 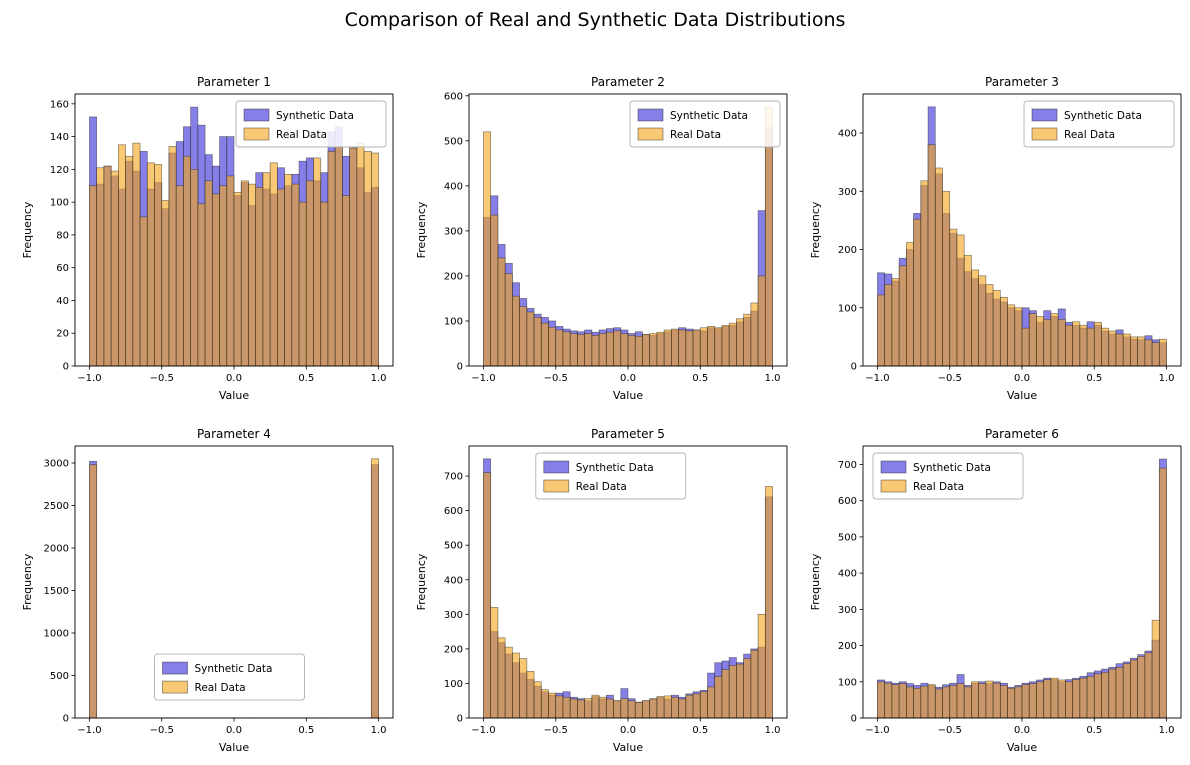 I want to click on legend-label-synthetic: Synthetic Data, so click(x=1103, y=116).